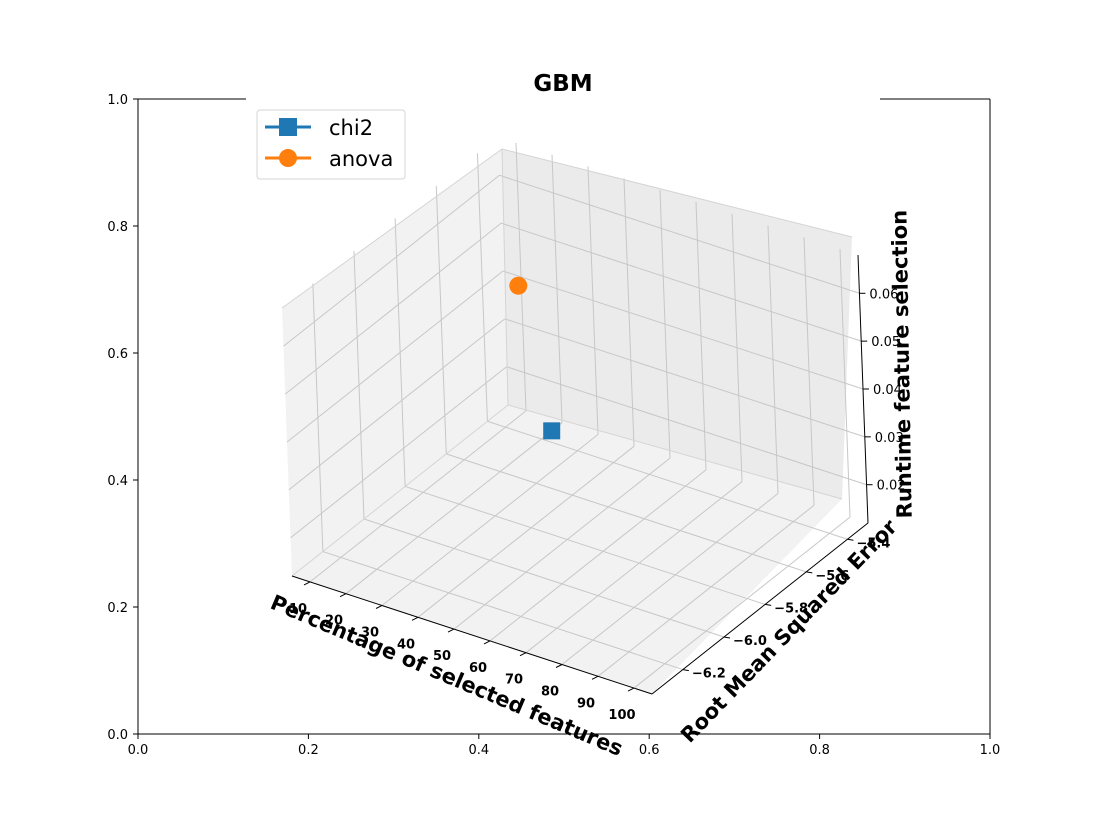 The height and width of the screenshot is (825, 1100). What do you see at coordinates (649, 750) in the screenshot?
I see `x2d-tick-label: 0.6` at bounding box center [649, 750].